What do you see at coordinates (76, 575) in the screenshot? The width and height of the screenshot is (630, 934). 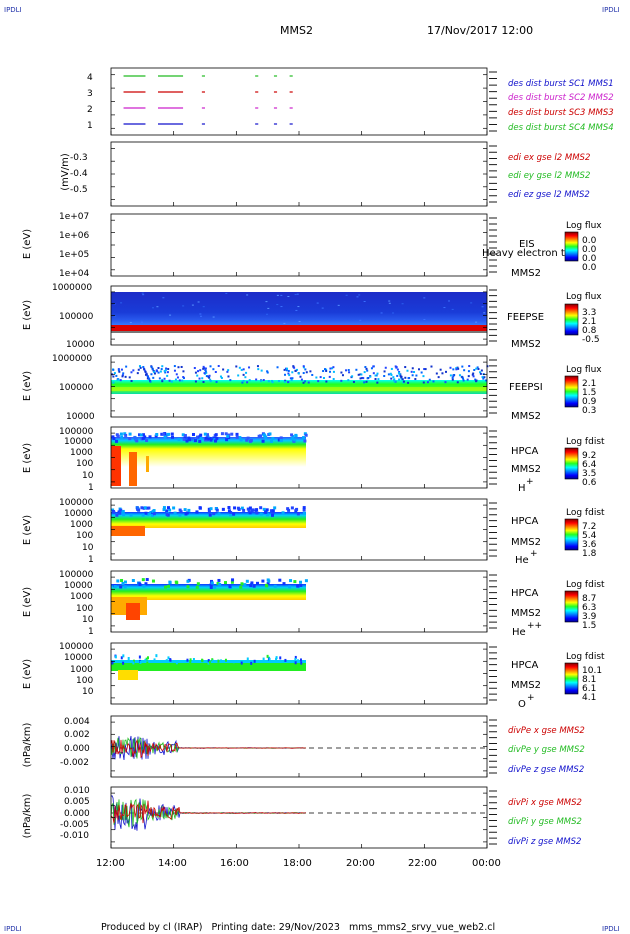 I see `hpca-hepp-ytick-1: 100000` at bounding box center [76, 575].